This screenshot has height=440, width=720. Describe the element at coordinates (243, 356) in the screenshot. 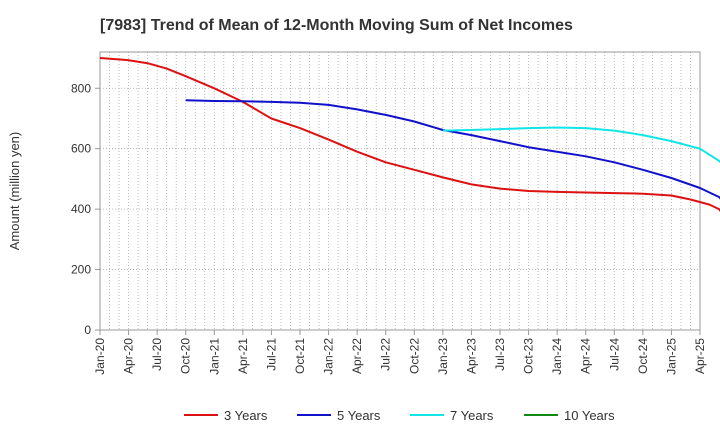

I see `x-tick-label: Apr-21` at that location.